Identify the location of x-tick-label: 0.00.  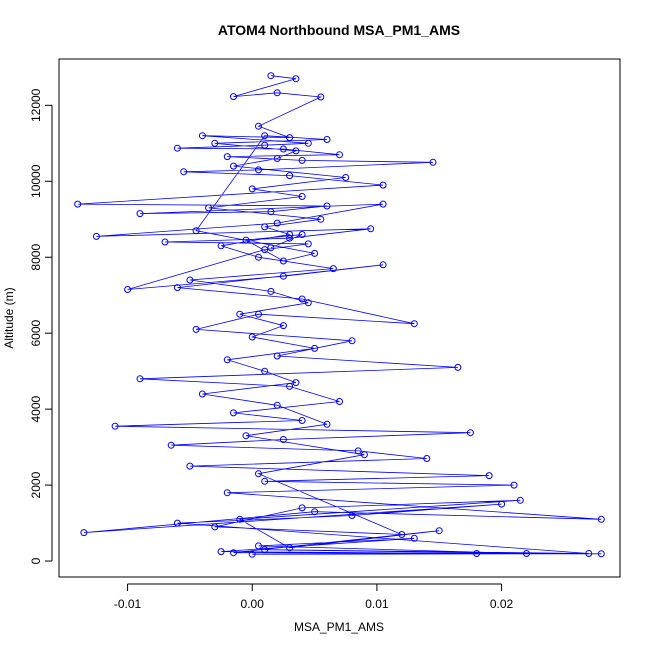
(253, 604).